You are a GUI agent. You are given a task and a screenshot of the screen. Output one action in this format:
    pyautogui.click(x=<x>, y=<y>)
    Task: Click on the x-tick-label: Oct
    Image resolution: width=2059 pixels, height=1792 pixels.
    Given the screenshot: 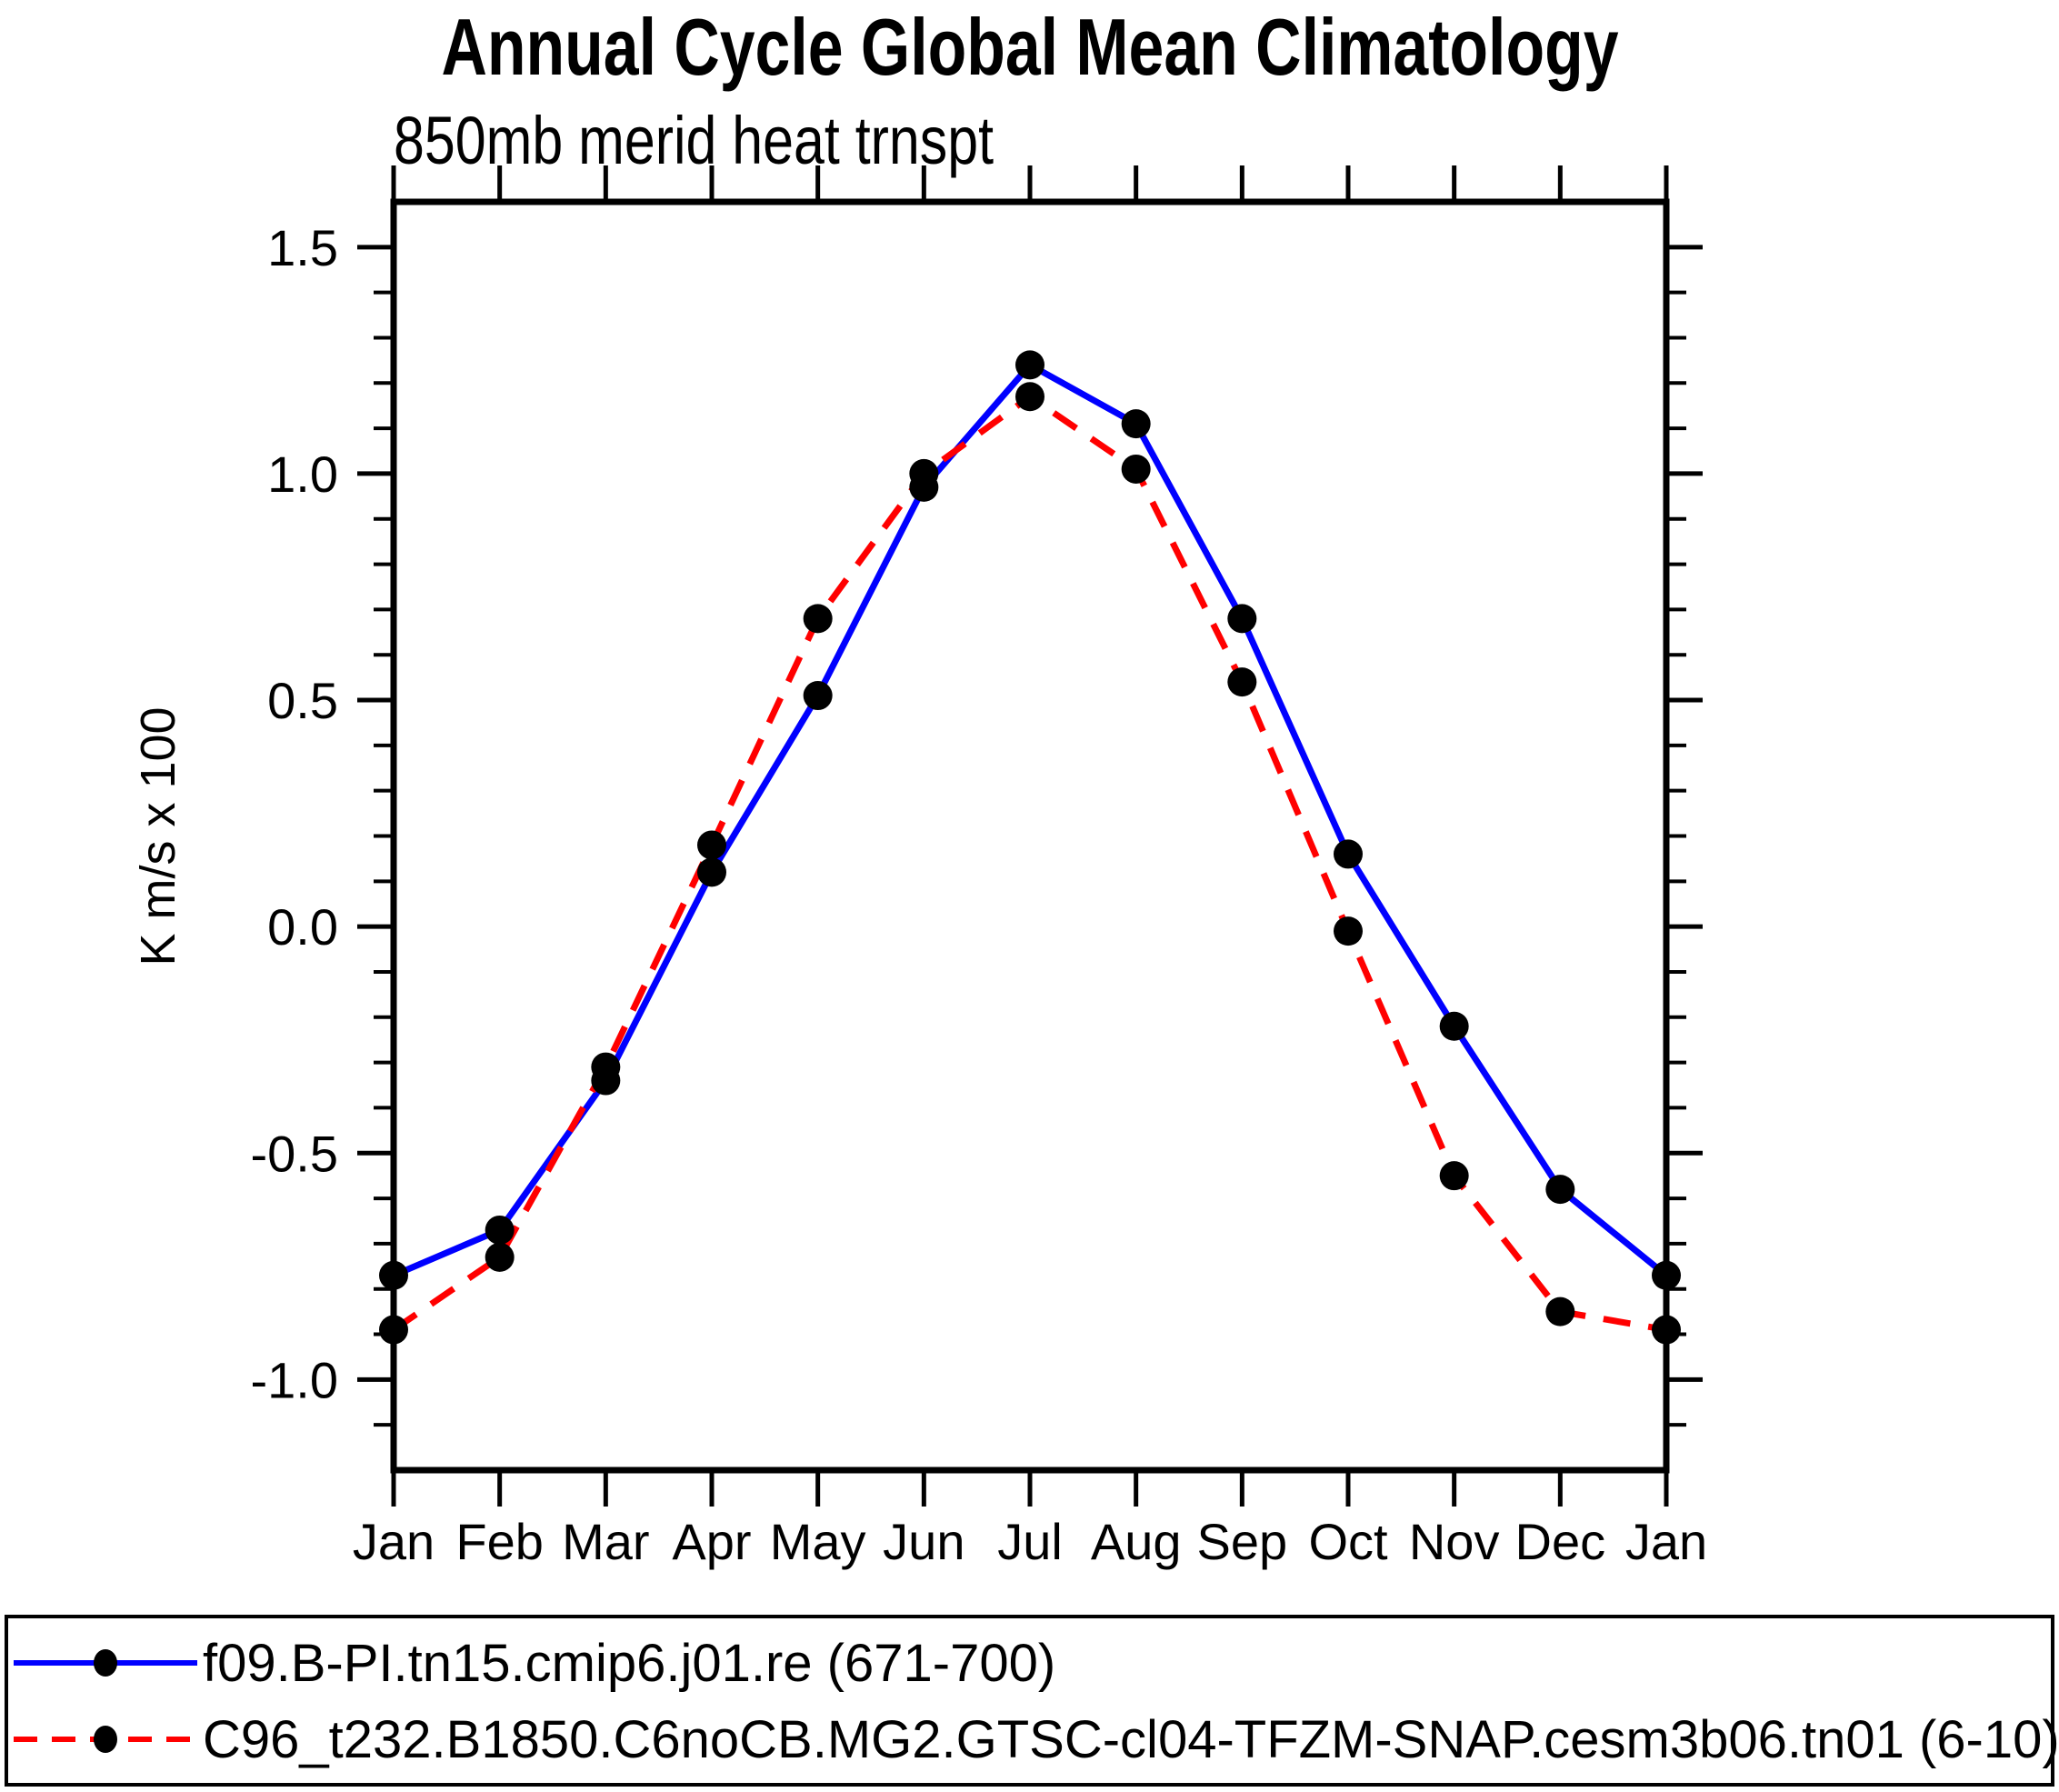 What is the action you would take?
    pyautogui.click(x=1348, y=1541)
    